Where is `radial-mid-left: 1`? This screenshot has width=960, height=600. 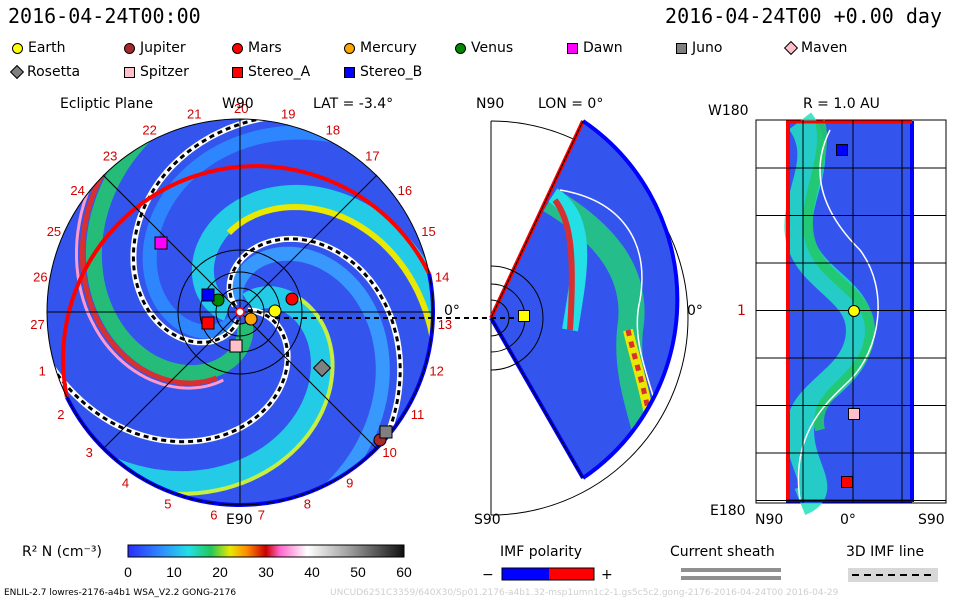 radial-mid-left: 1 is located at coordinates (741, 311).